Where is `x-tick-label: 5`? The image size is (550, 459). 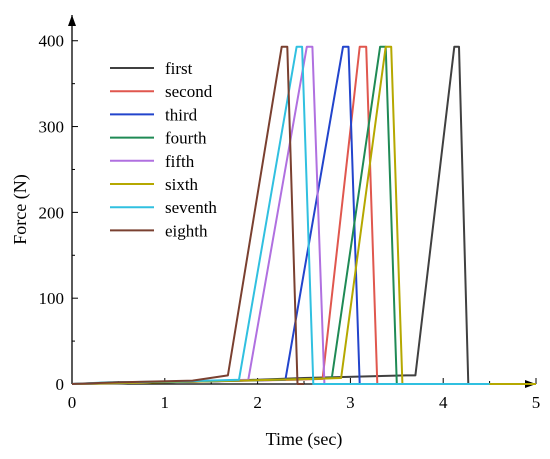
x-tick-label: 5 is located at coordinates (536, 402).